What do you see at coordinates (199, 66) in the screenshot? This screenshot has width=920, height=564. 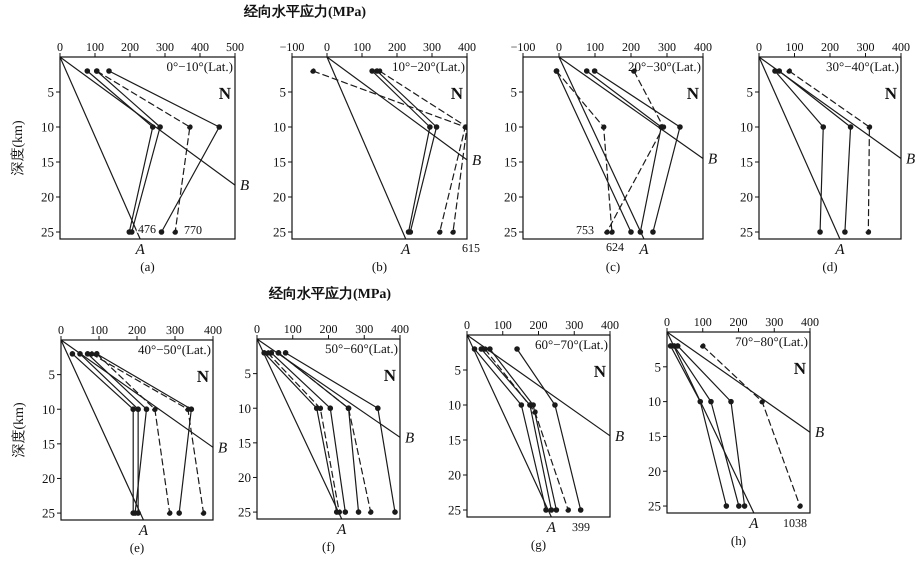 I see `annotation: 0°−10°(Lat.)` at bounding box center [199, 66].